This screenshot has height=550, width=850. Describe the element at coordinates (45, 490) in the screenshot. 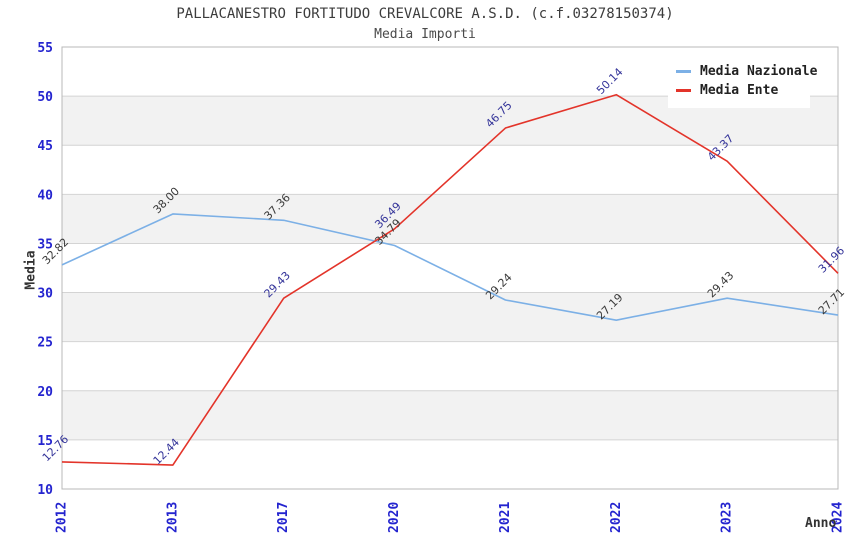

I see `y-tick-label: 10` at that location.